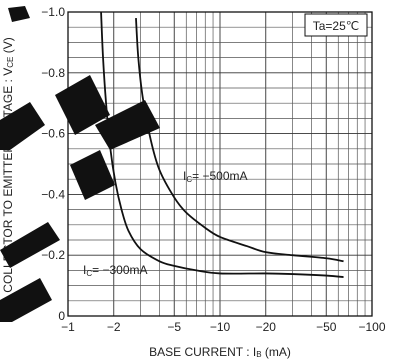 The height and width of the screenshot is (363, 398). I want to click on x-tick-label: −2, so click(114, 327).